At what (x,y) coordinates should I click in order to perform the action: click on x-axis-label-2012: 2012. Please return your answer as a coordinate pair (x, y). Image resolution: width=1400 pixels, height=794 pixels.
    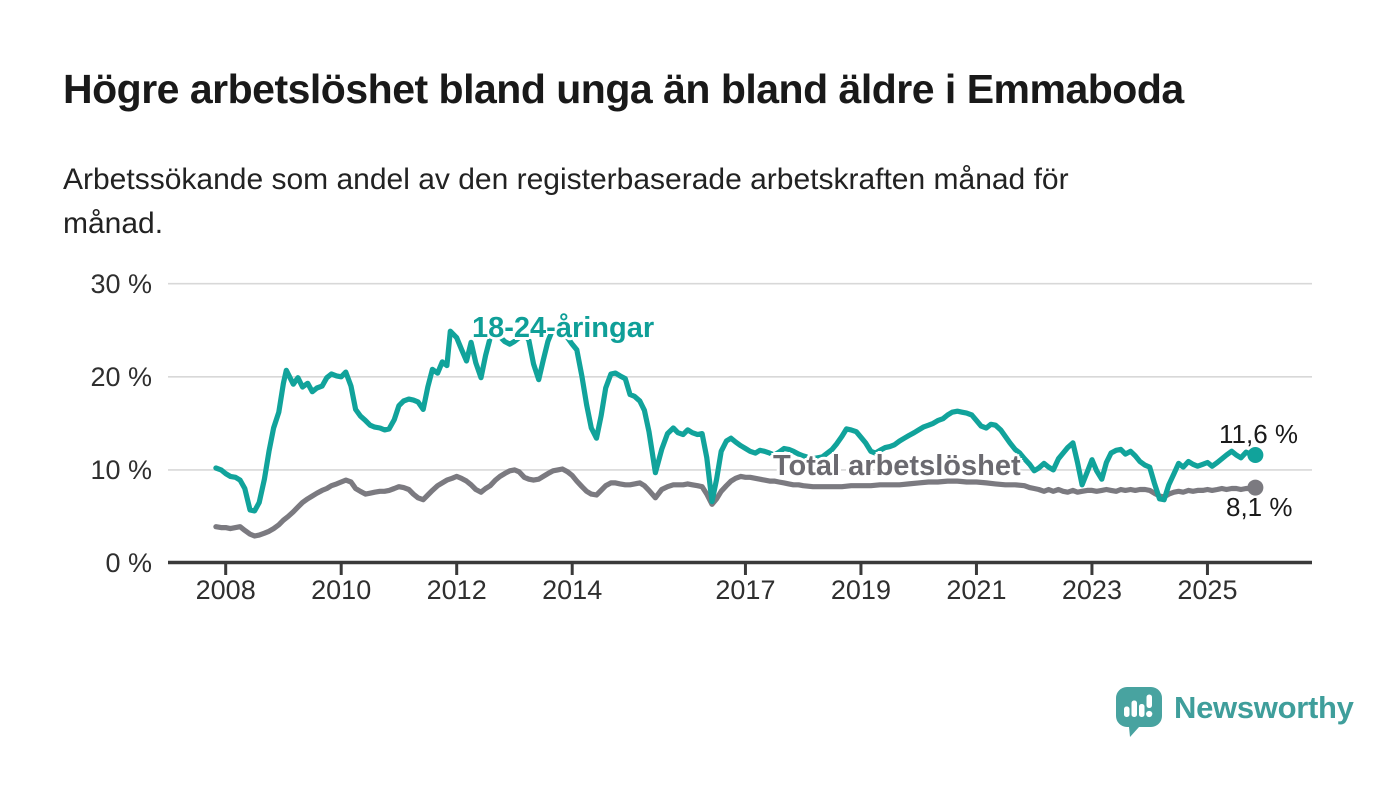
    Looking at the image, I should click on (456, 590).